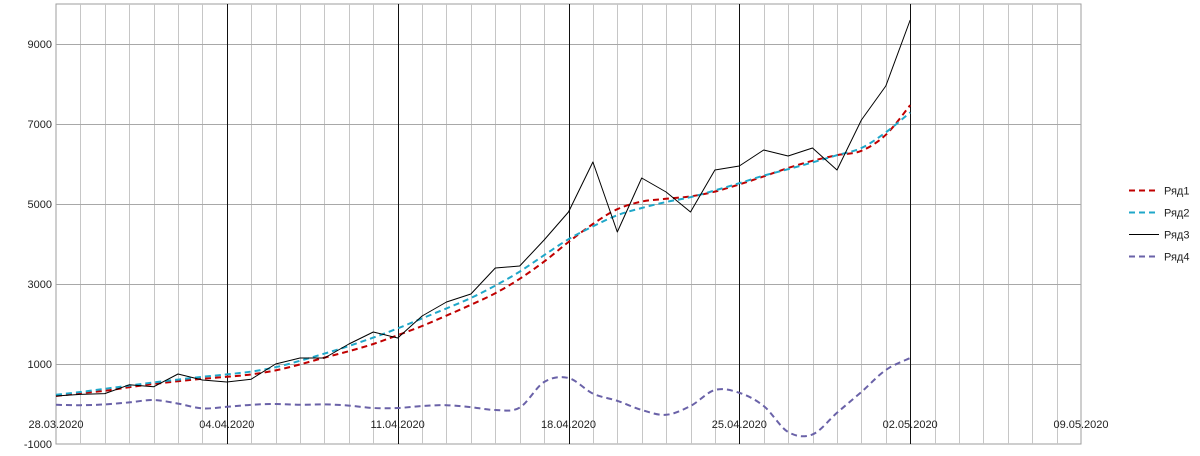 The image size is (1200, 456). I want to click on x-tick-label: 28.03.2020, so click(55, 425).